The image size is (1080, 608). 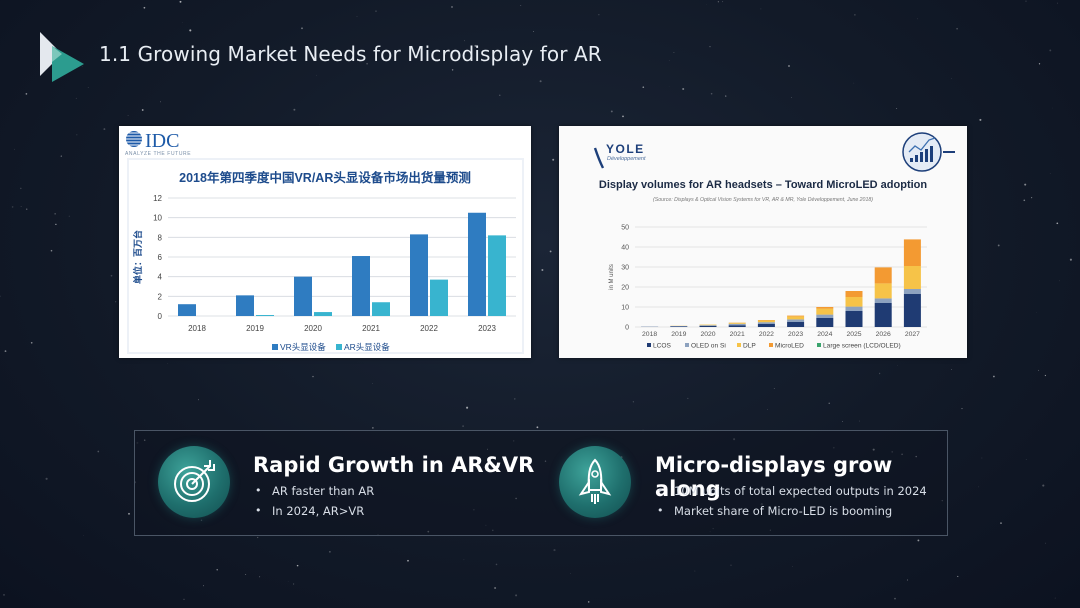 What do you see at coordinates (497, 275) in the screenshot?
I see `bar-ar-2023` at bounding box center [497, 275].